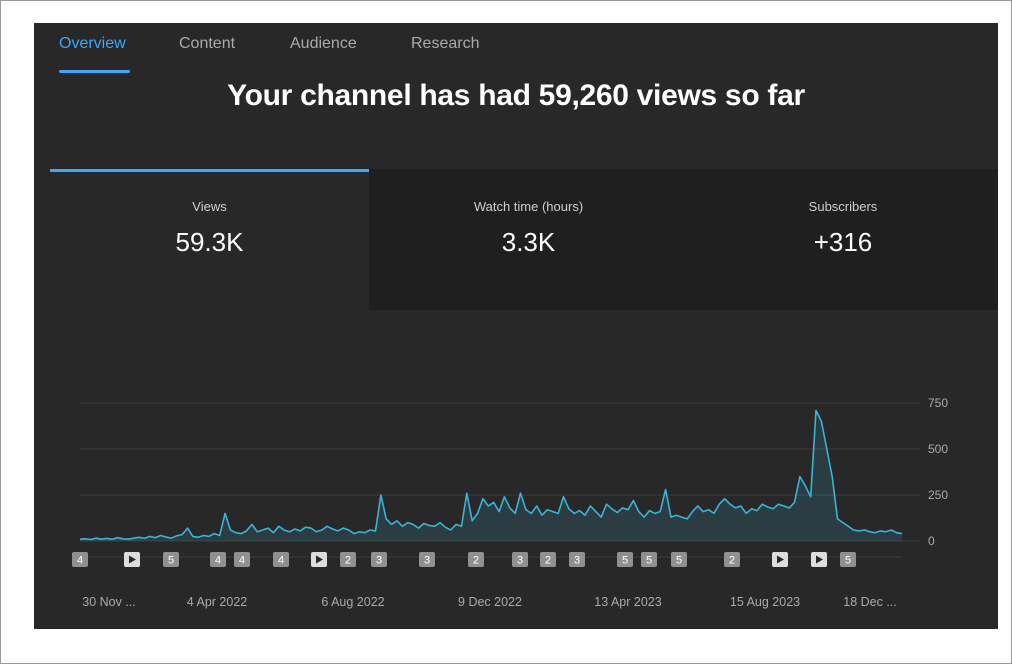 This screenshot has height=664, width=1012. Describe the element at coordinates (445, 43) in the screenshot. I see `tab-research: Research` at that location.